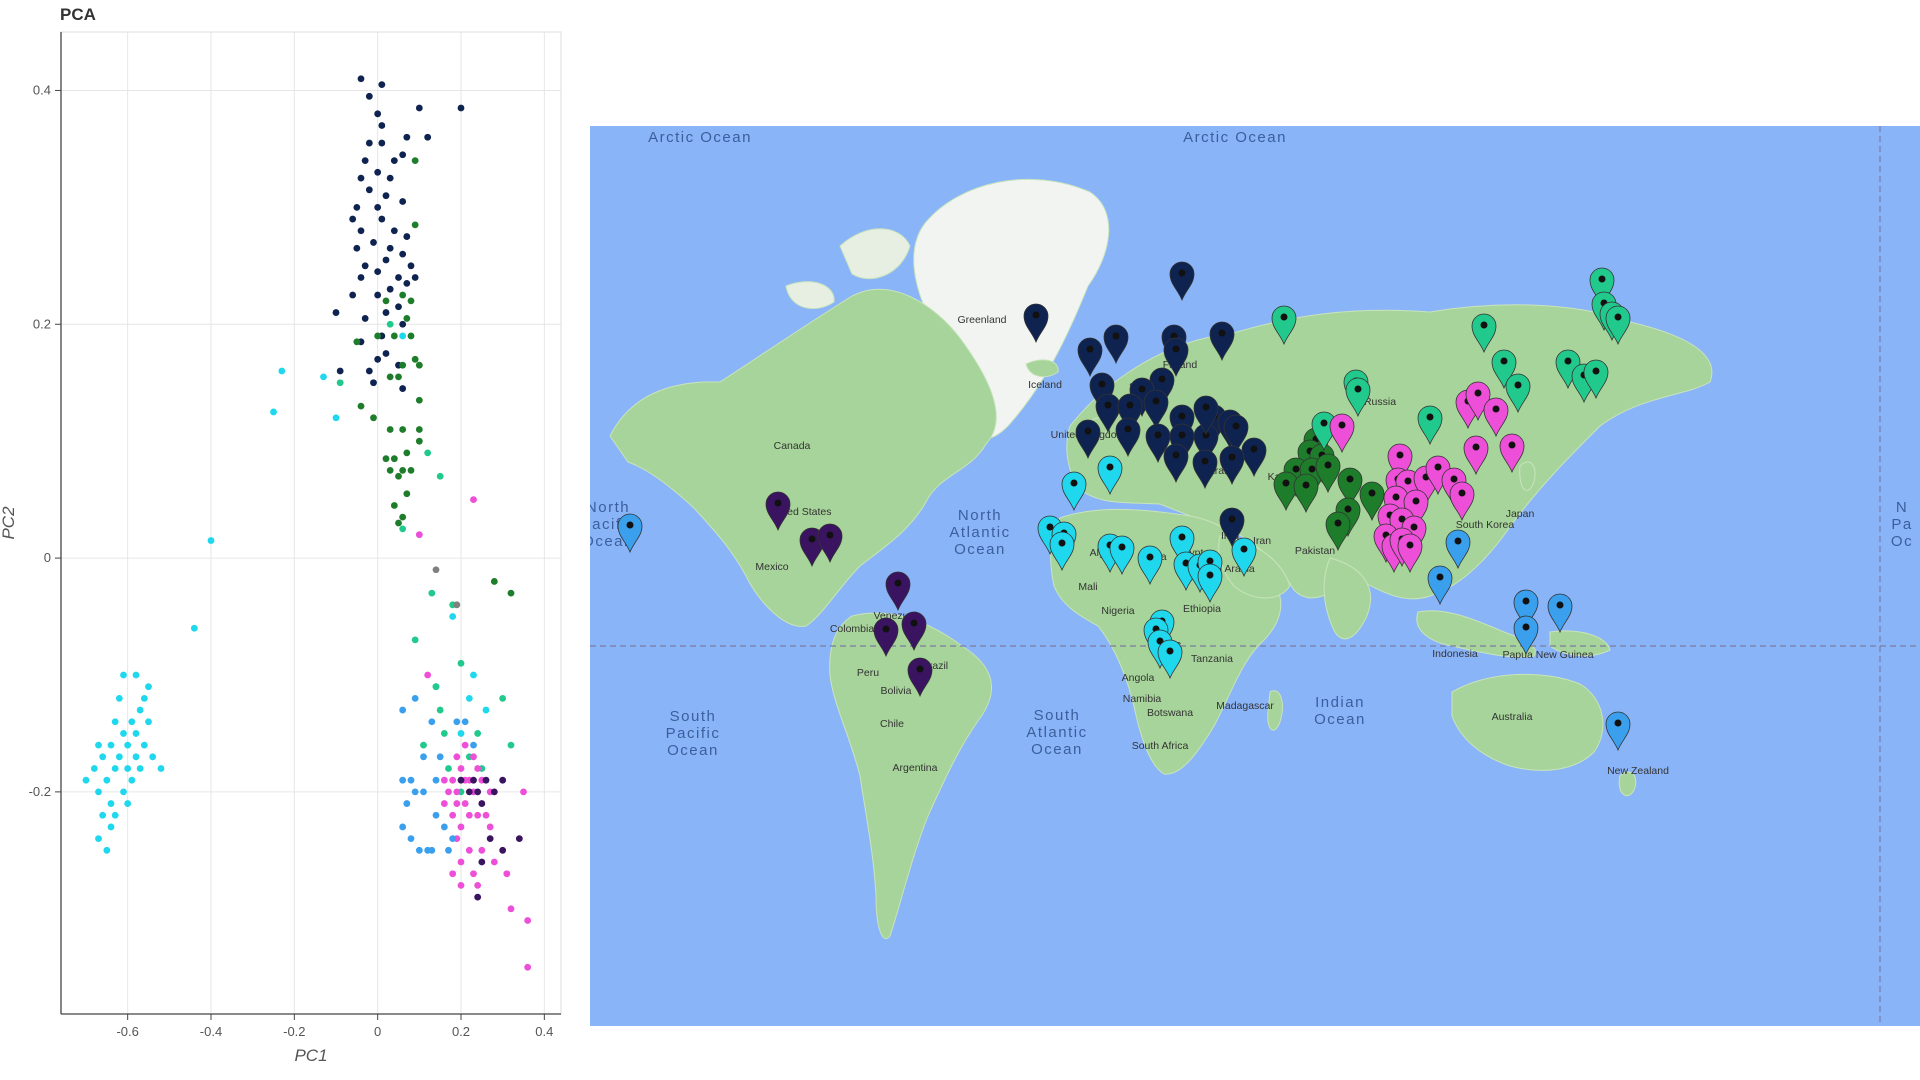 The image size is (1920, 1080). What do you see at coordinates (478, 792) in the screenshot?
I see `scatter-point-purple` at bounding box center [478, 792].